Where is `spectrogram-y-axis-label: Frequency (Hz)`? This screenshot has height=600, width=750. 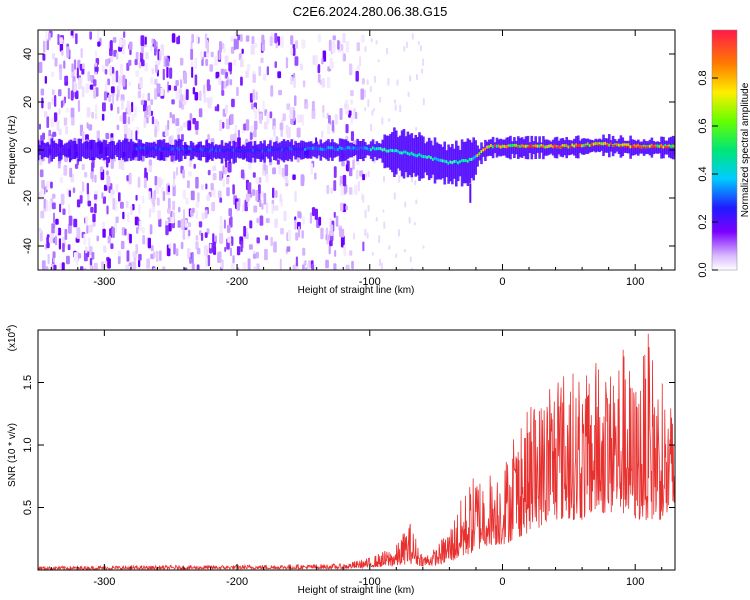 spectrogram-y-axis-label: Frequency (Hz) is located at coordinates (12, 150).